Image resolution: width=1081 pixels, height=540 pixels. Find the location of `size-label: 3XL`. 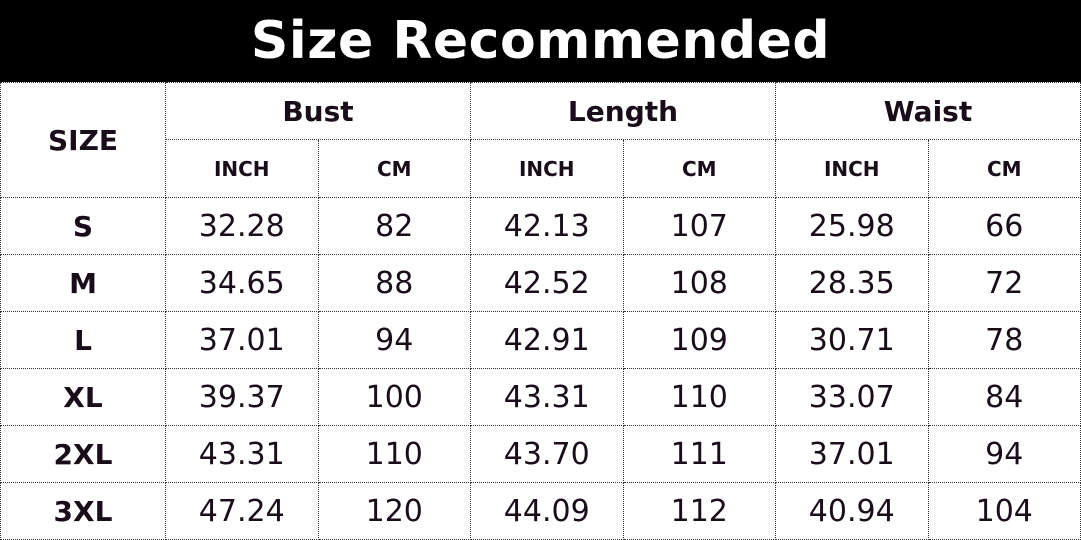

size-label: 3XL is located at coordinates (83, 511).